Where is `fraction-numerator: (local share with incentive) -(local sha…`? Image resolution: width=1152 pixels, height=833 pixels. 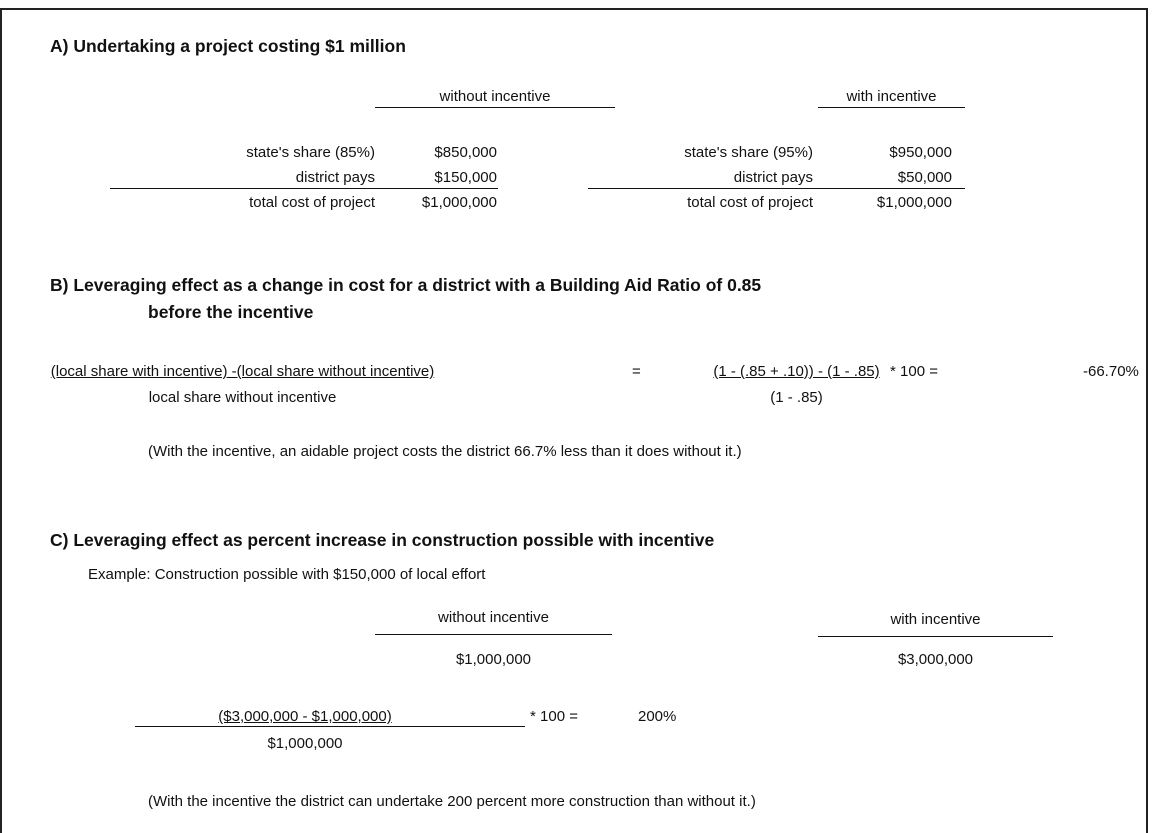 fraction-numerator: (local share with incentive) -(local sha… is located at coordinates (242, 371).